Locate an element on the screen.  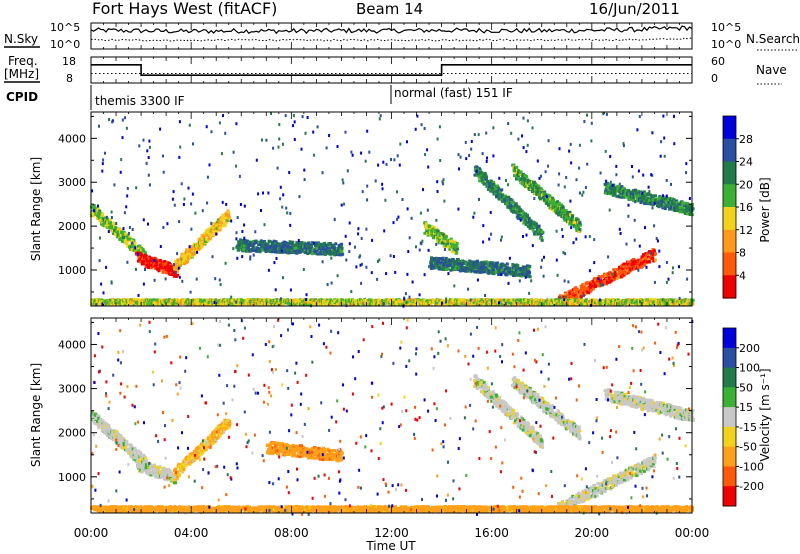
date-label: 16/Jun/2011 is located at coordinates (634, 9).